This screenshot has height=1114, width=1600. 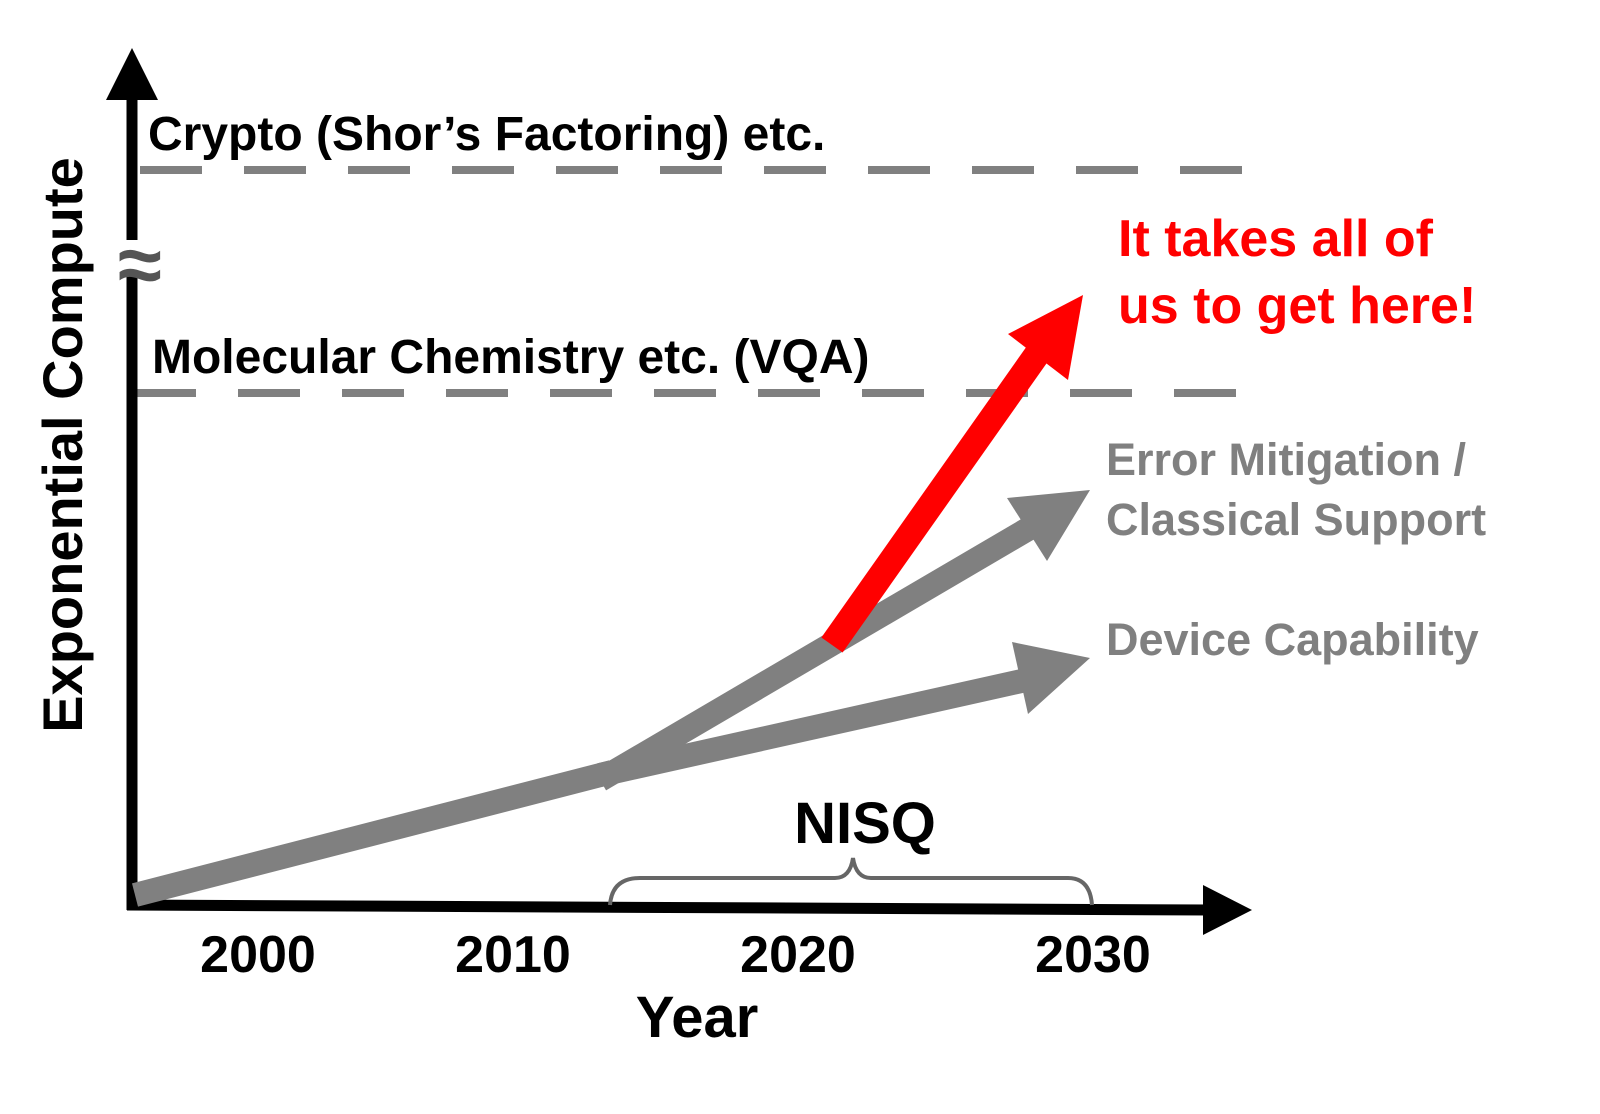 I want to click on crypto-label: Crypto (Shor’s Factoring) etc., so click(x=486, y=134).